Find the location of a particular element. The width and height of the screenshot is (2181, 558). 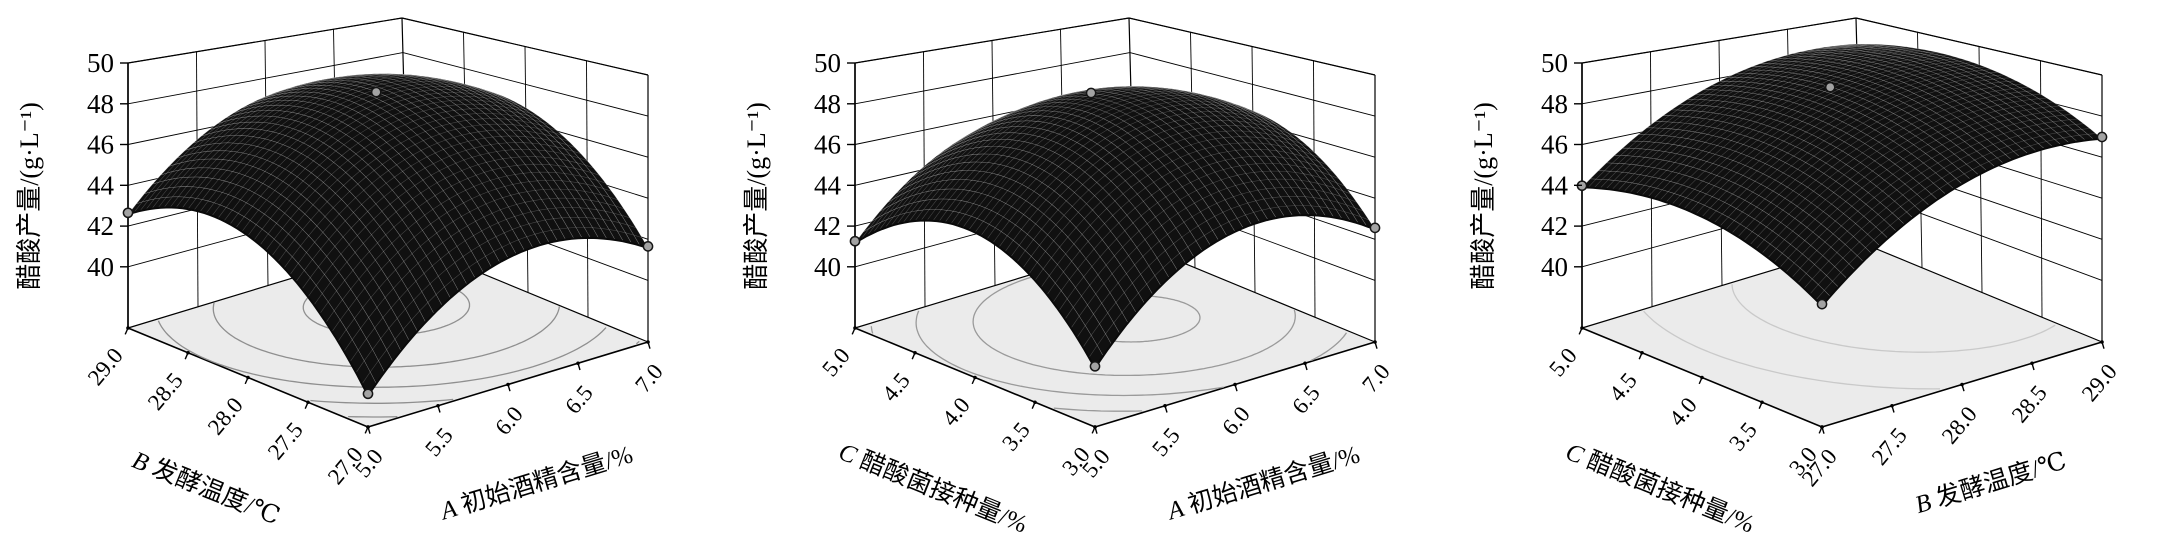

surface-mesh is located at coordinates (1842, 175).